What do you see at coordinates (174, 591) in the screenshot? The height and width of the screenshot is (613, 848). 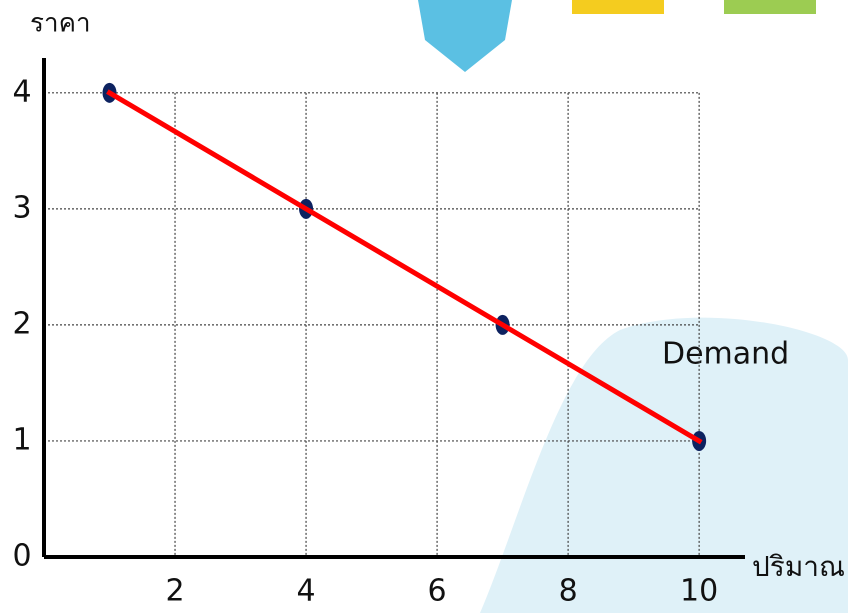 I see `x-tick-label: 2` at bounding box center [174, 591].